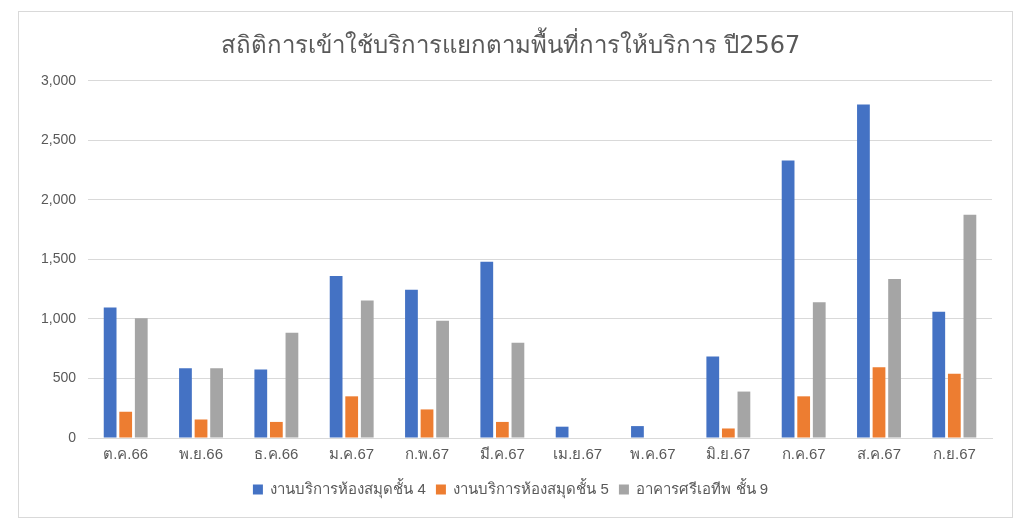  I want to click on x-tick-label: เม.ย.67, so click(578, 454).